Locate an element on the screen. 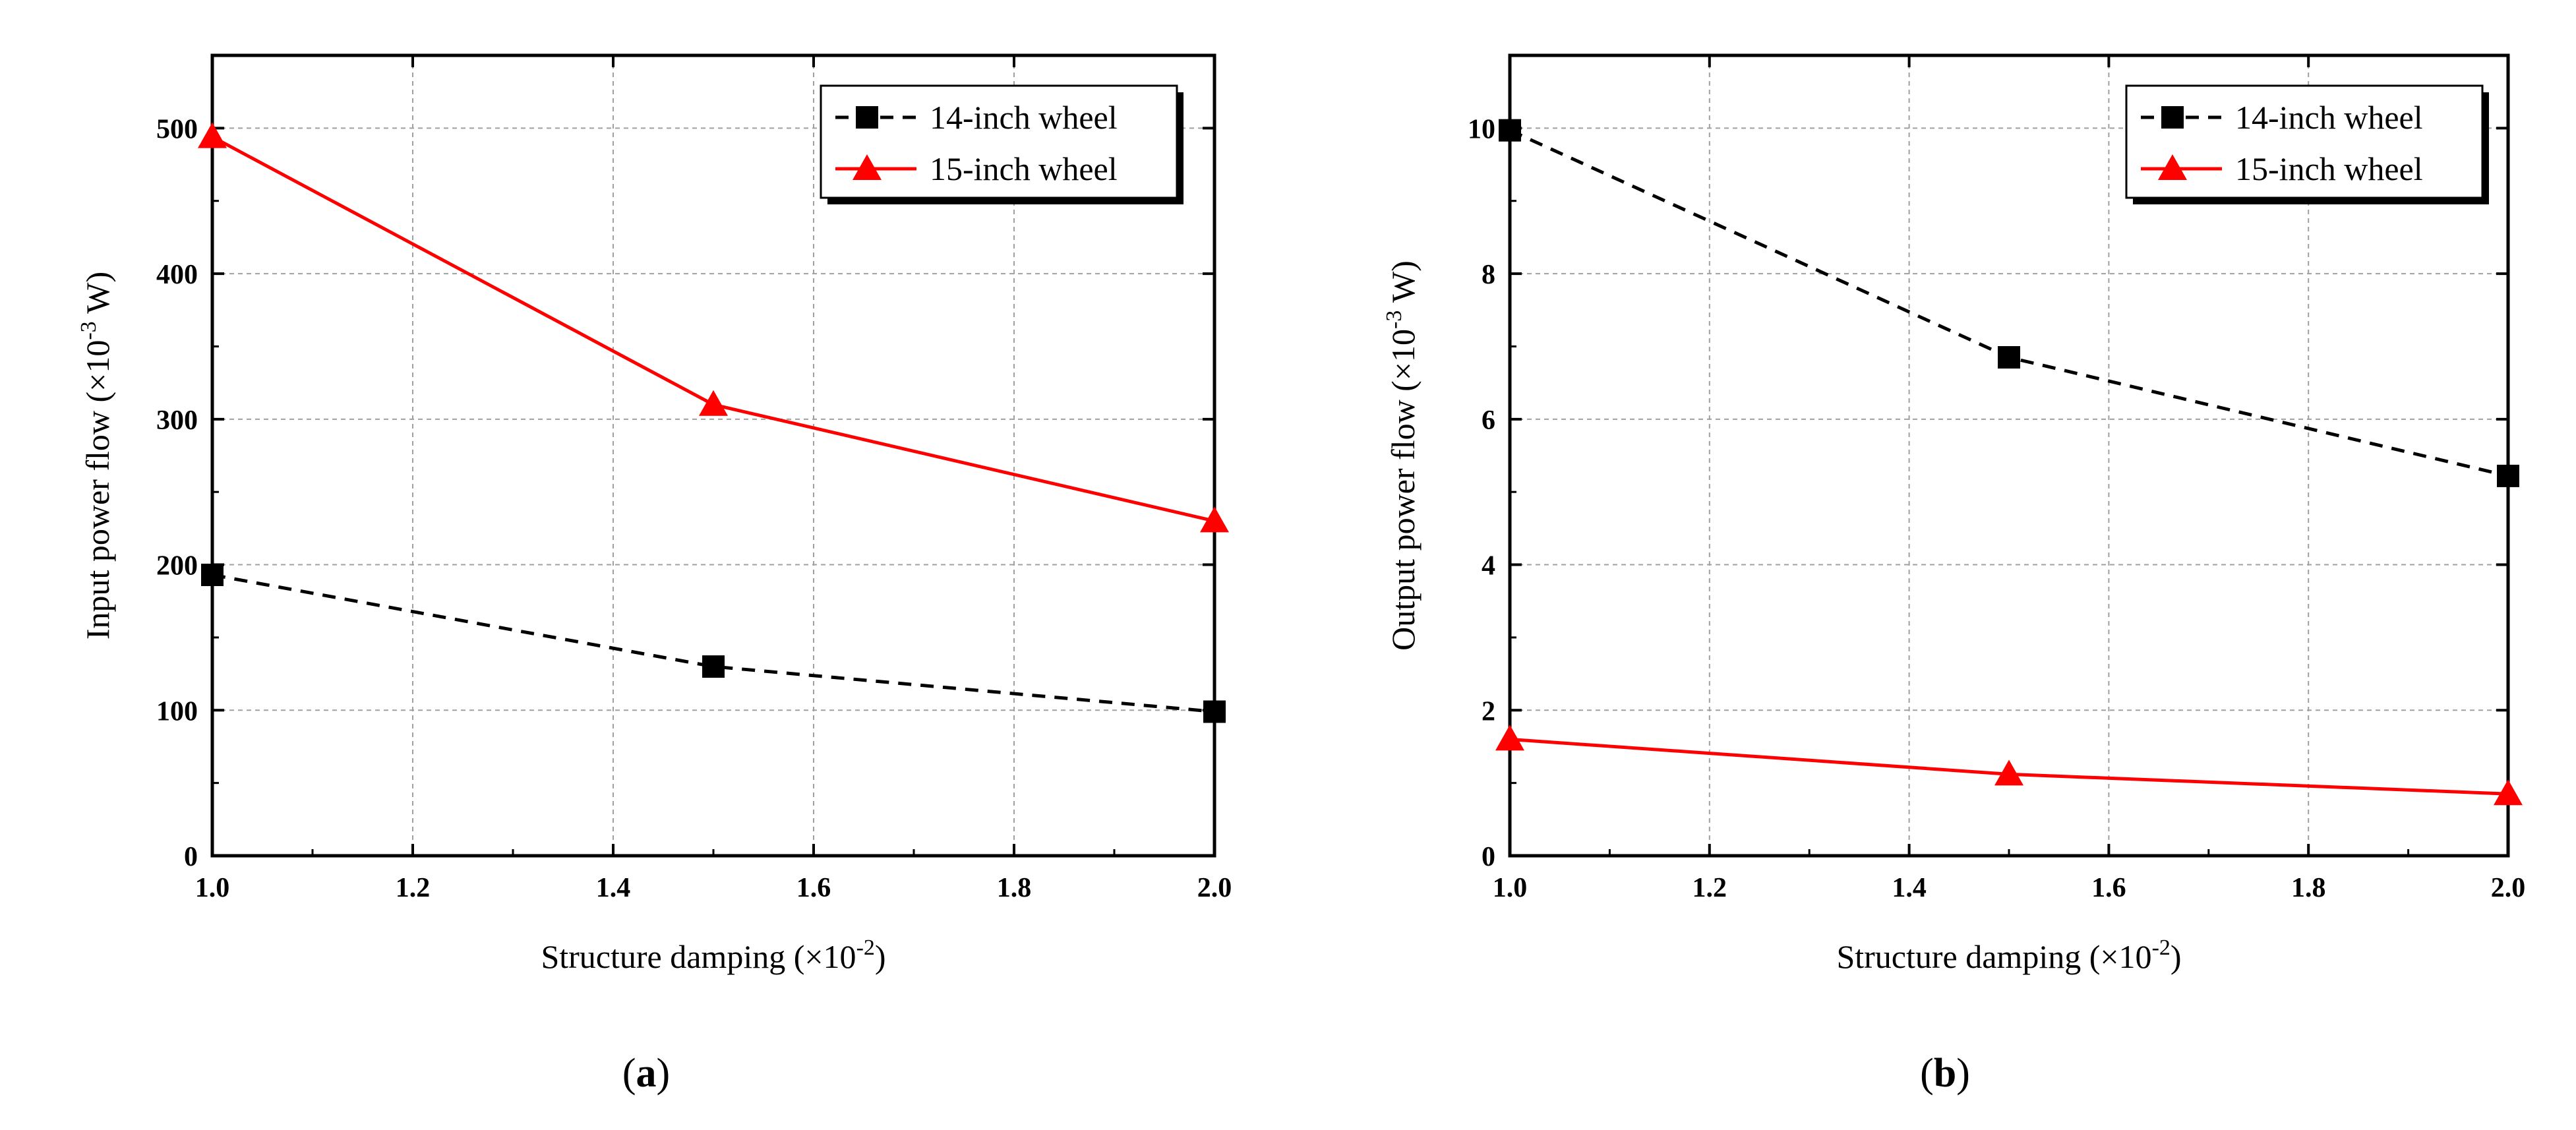 The width and height of the screenshot is (2576, 1130). chart-a-x-axis-label-close: ) is located at coordinates (881, 956).